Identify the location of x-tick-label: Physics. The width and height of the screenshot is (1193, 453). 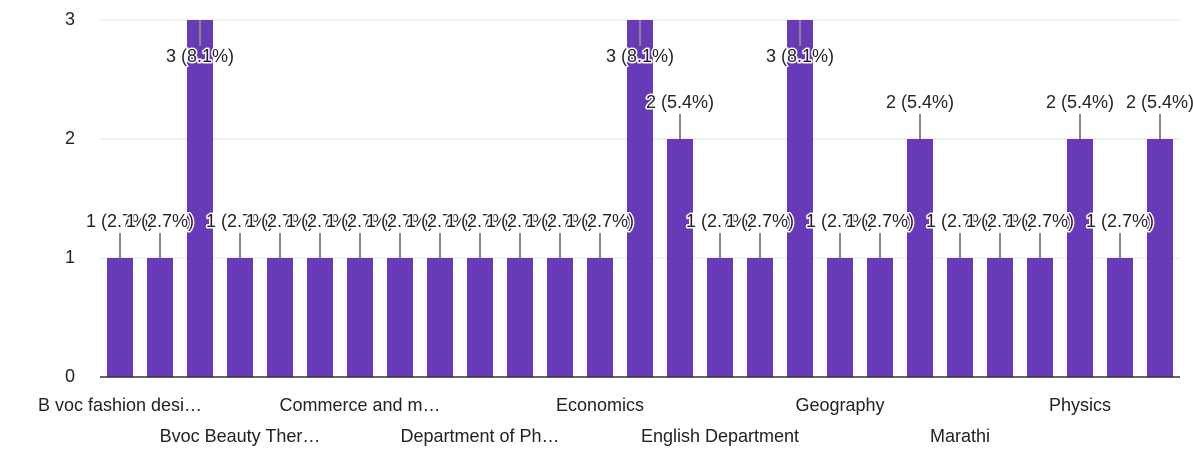
(1080, 405).